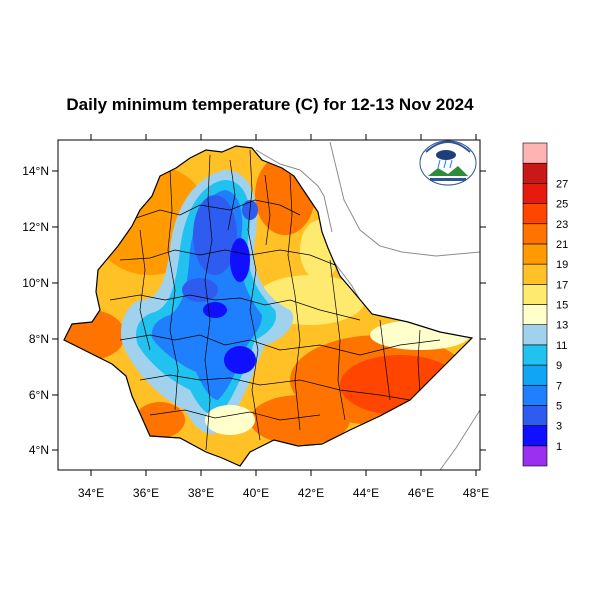  Describe the element at coordinates (559, 406) in the screenshot. I see `colorbar-label: 5` at that location.